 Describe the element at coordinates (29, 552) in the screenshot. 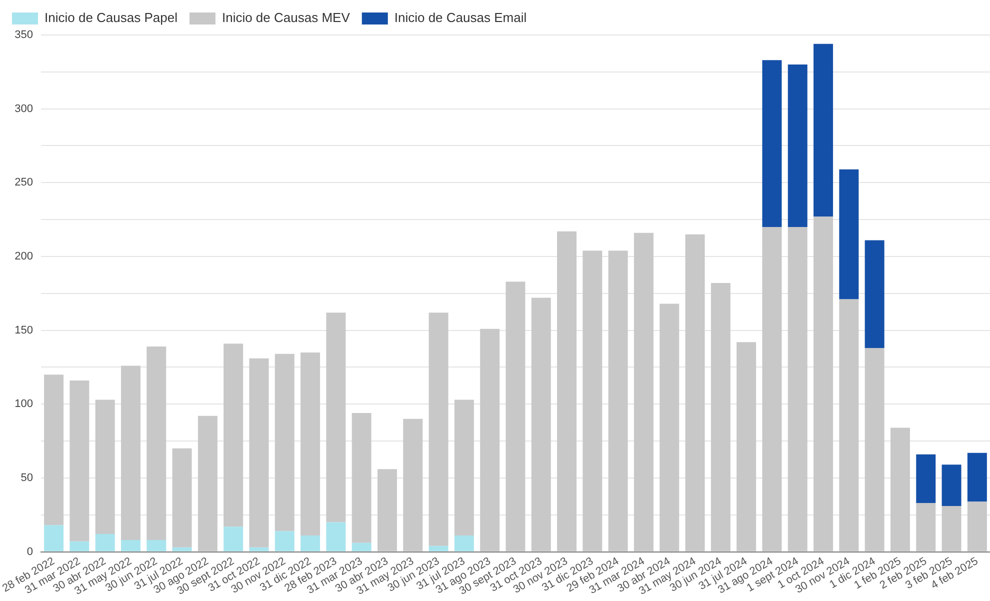

I see `y-tick-label: 0` at that location.